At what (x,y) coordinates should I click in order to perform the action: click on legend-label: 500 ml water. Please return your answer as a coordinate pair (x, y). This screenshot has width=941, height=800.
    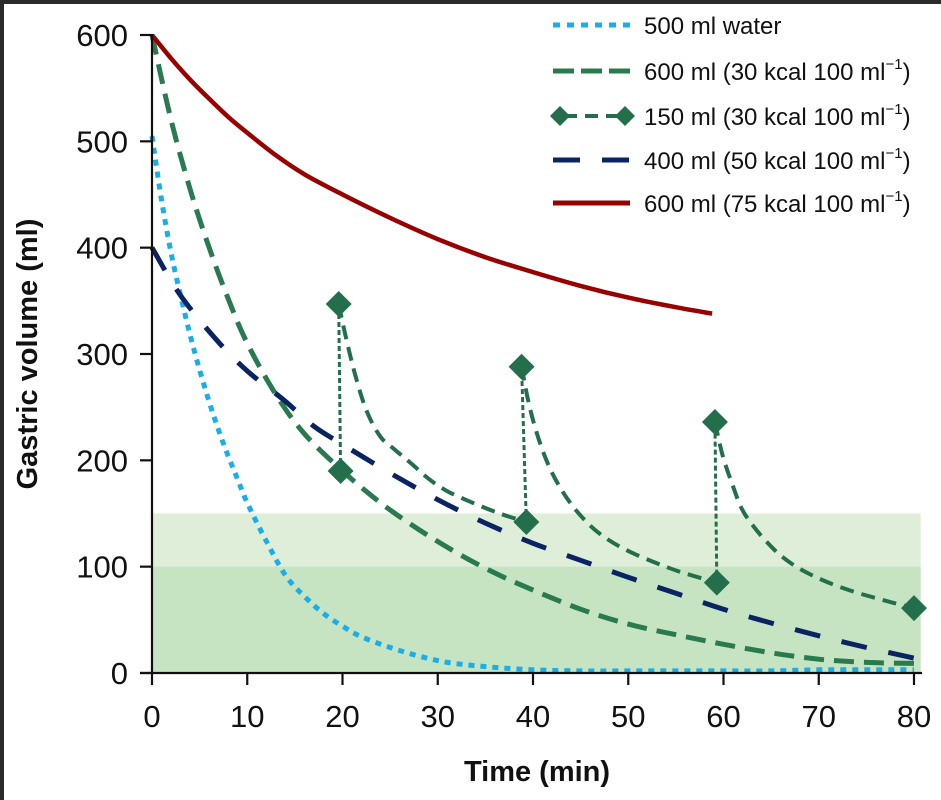
    Looking at the image, I should click on (712, 26).